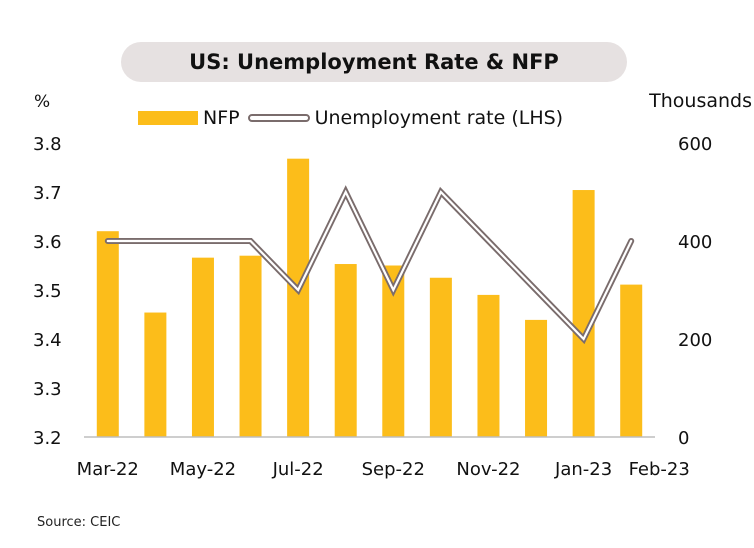 The height and width of the screenshot is (548, 754). Describe the element at coordinates (221, 118) in the screenshot. I see `legend-label-nfp: NFP` at that location.